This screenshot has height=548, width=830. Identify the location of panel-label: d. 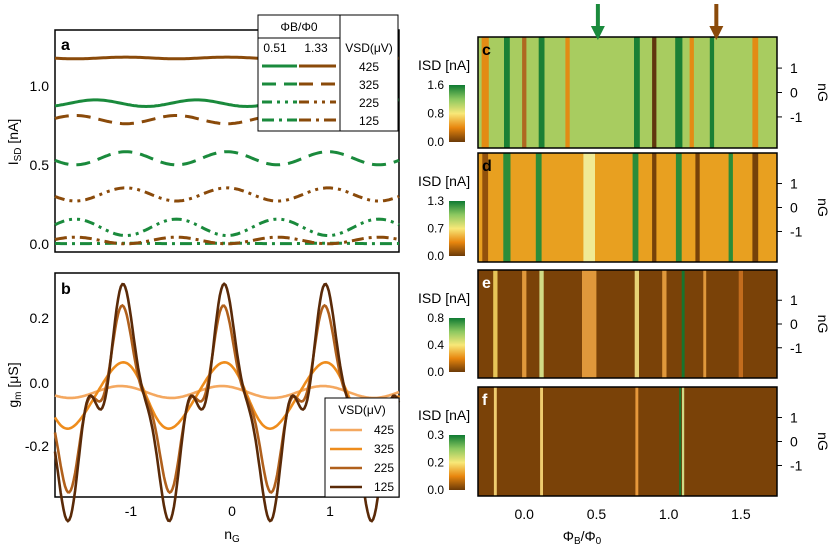
(487, 166).